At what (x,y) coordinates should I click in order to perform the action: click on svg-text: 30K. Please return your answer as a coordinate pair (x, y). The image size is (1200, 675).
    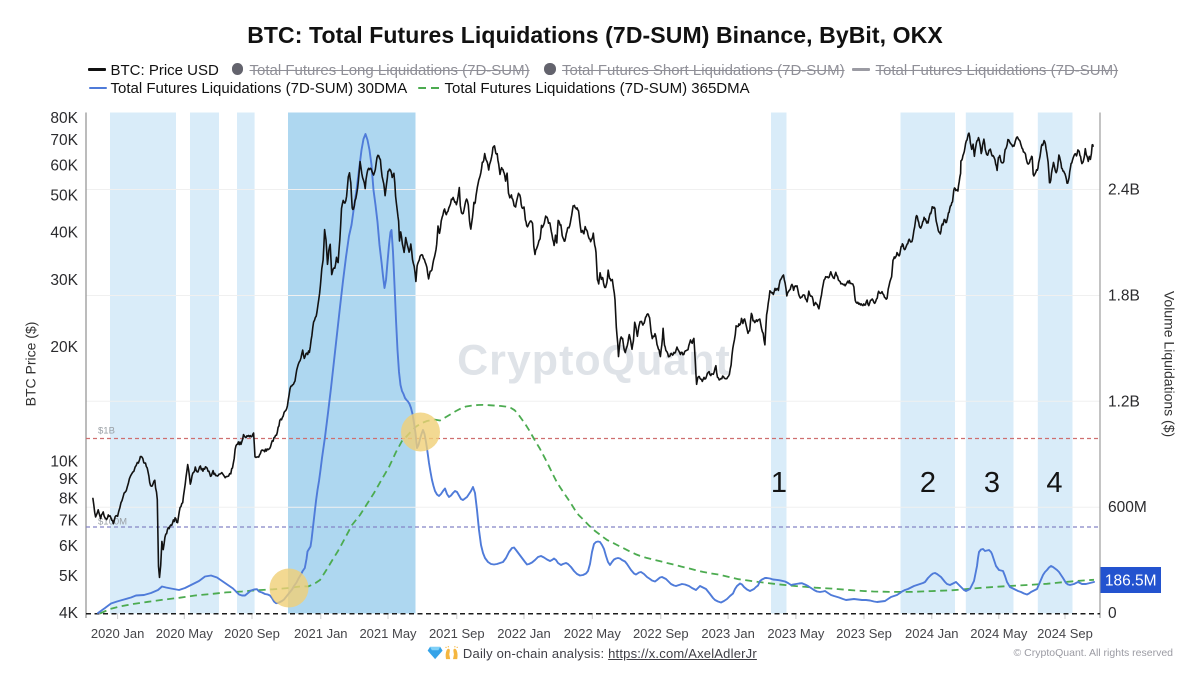
    Looking at the image, I should click on (64, 280).